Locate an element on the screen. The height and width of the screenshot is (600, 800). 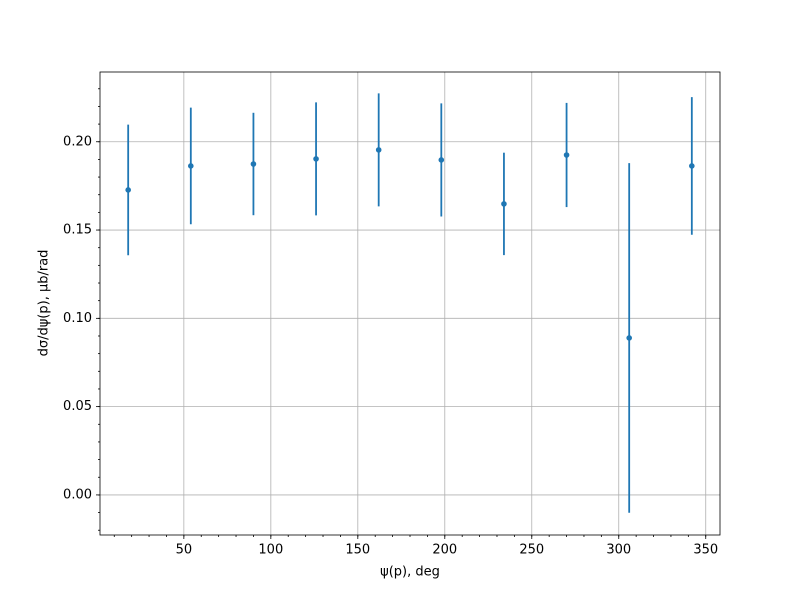
y-tick-label: 0.15 is located at coordinates (77, 230).